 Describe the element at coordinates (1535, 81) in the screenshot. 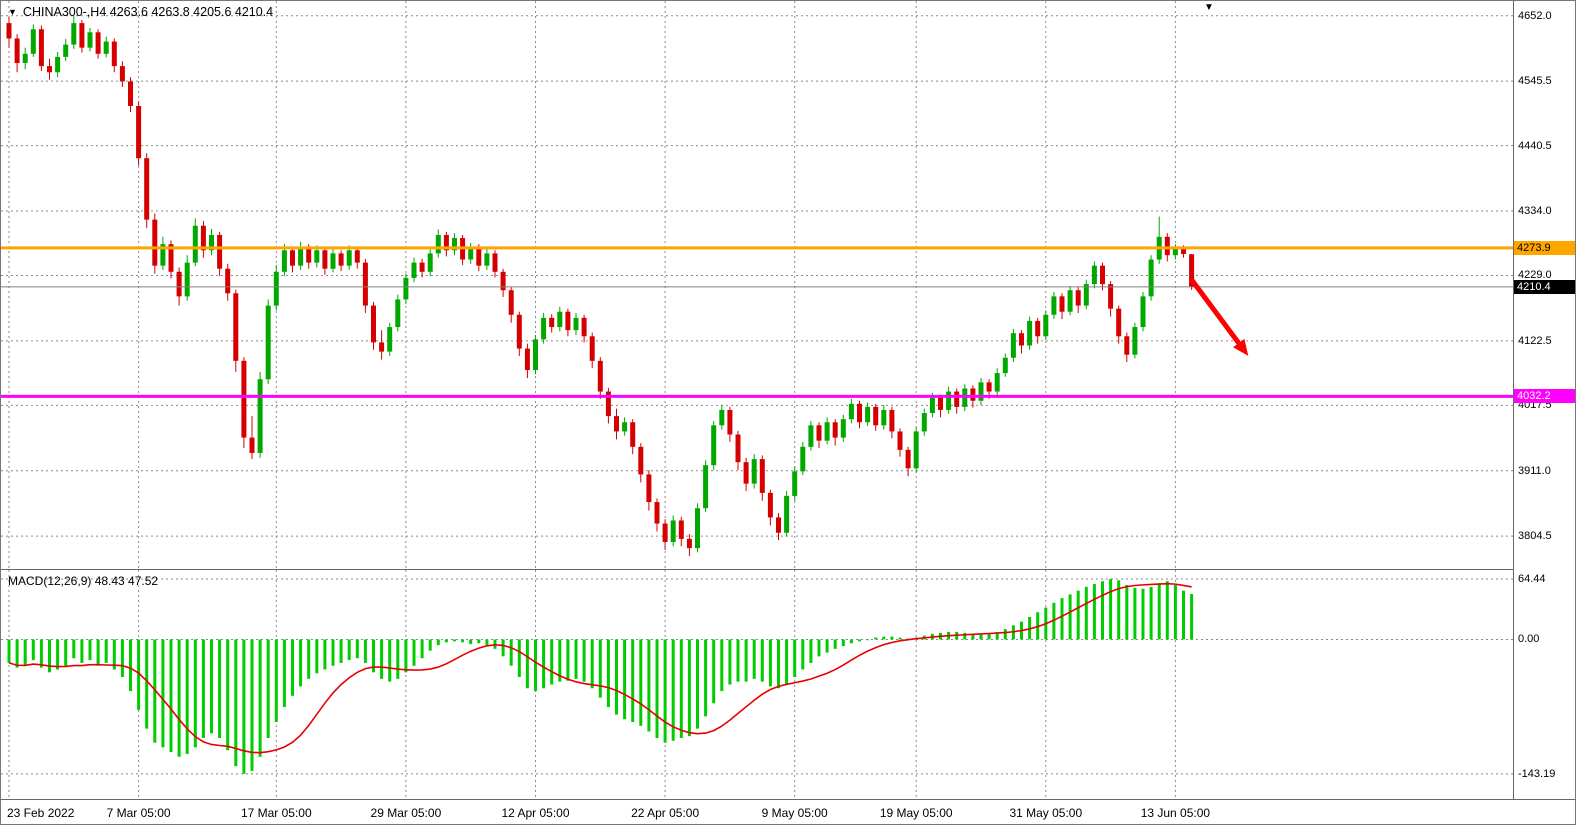

I see `price-axis-label: 4545.5` at that location.